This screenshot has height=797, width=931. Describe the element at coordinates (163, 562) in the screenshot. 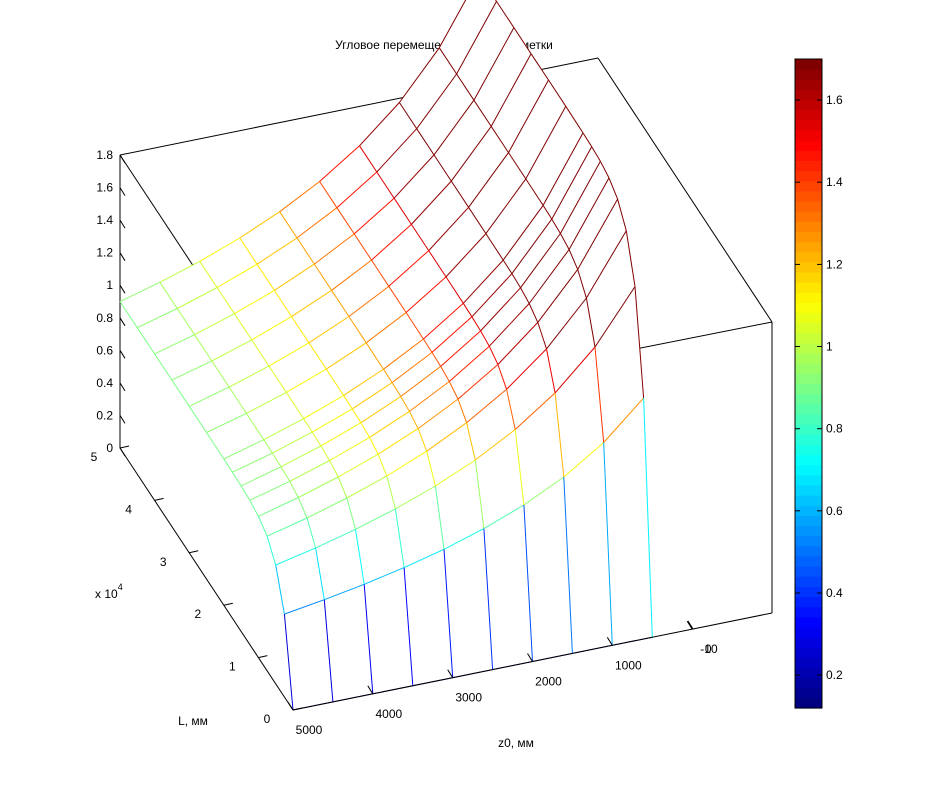

I see `y-tick-label: 3` at that location.